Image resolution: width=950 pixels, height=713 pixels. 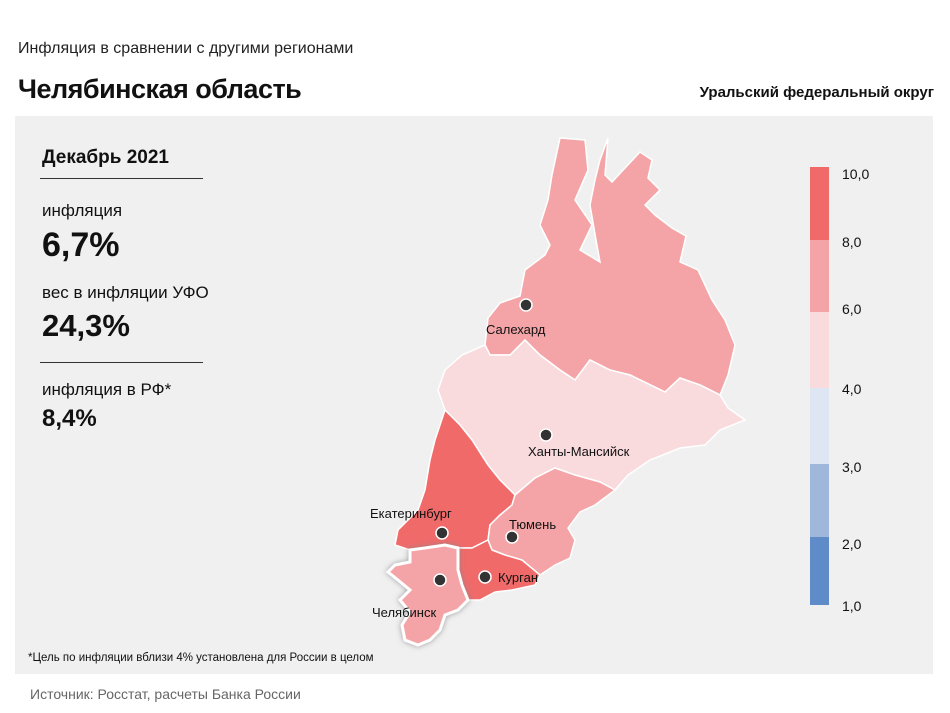 What do you see at coordinates (427, 595) in the screenshot?
I see `region-chelyabinsk` at bounding box center [427, 595].